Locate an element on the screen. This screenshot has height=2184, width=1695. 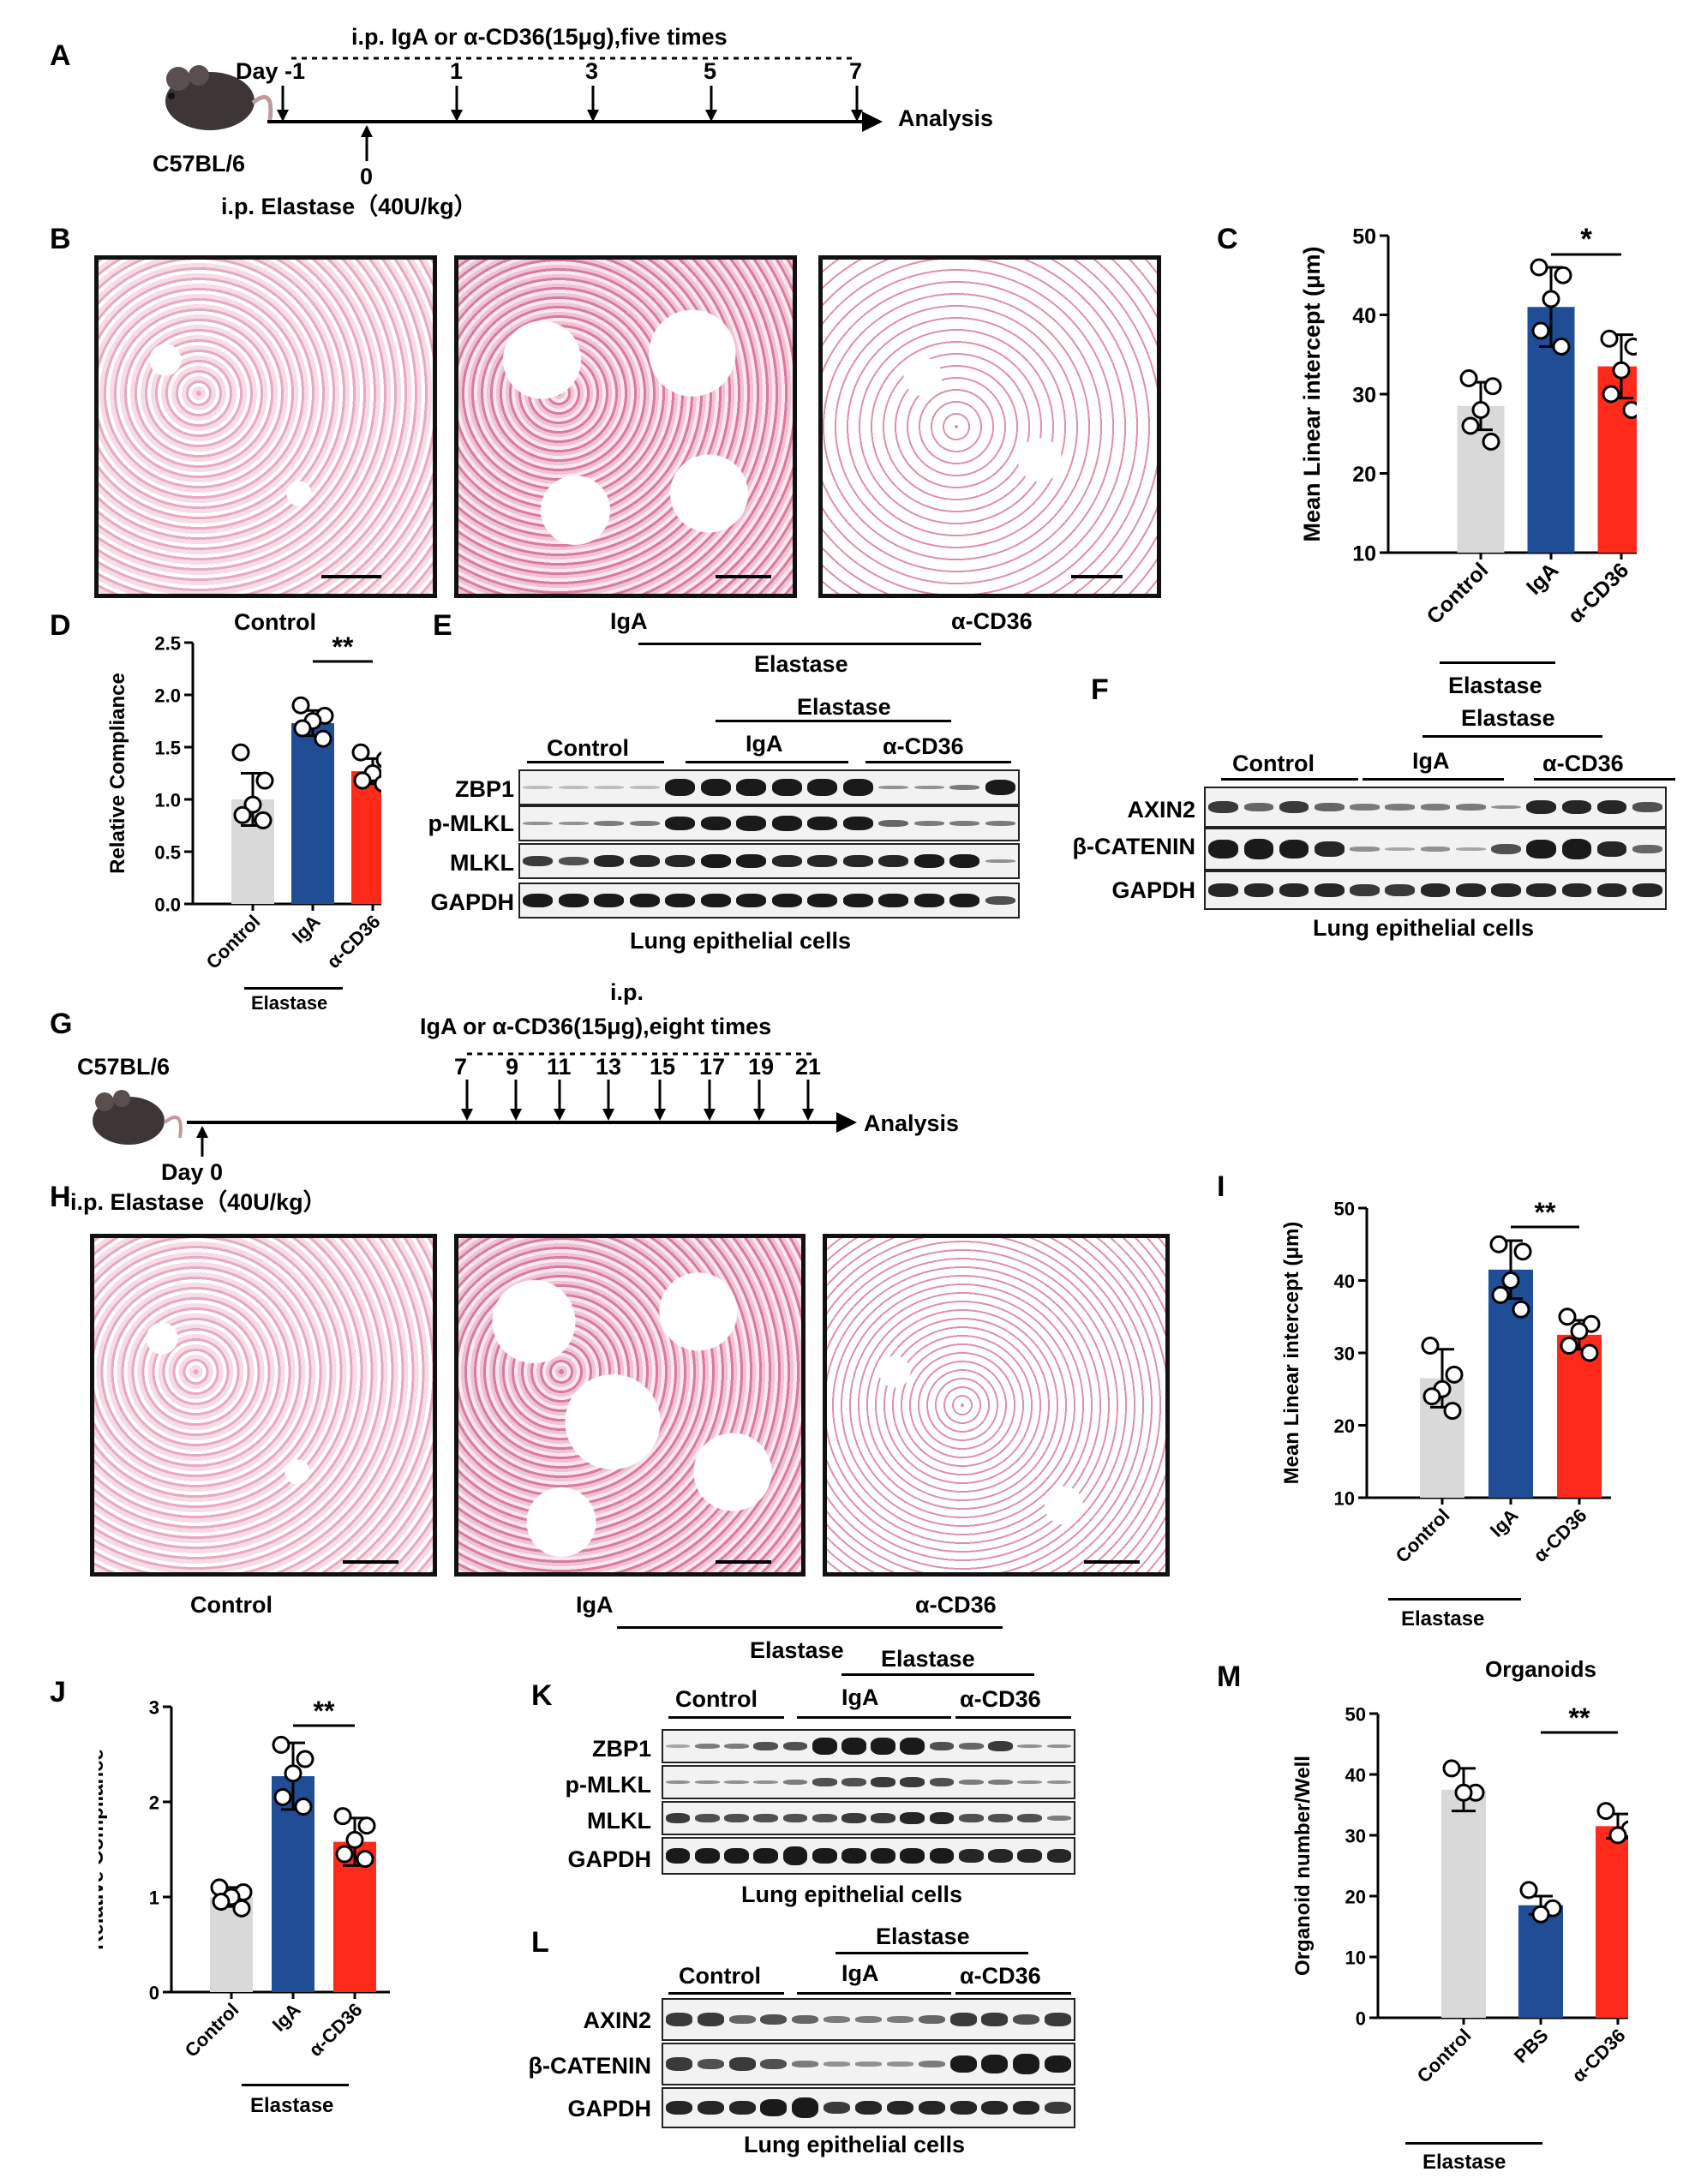
panel-h-group-line is located at coordinates (810, 1627).